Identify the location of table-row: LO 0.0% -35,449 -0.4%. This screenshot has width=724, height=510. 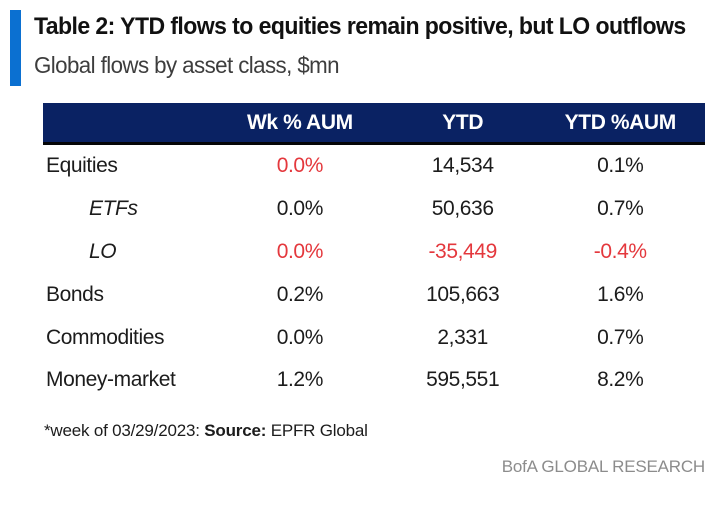
(374, 252).